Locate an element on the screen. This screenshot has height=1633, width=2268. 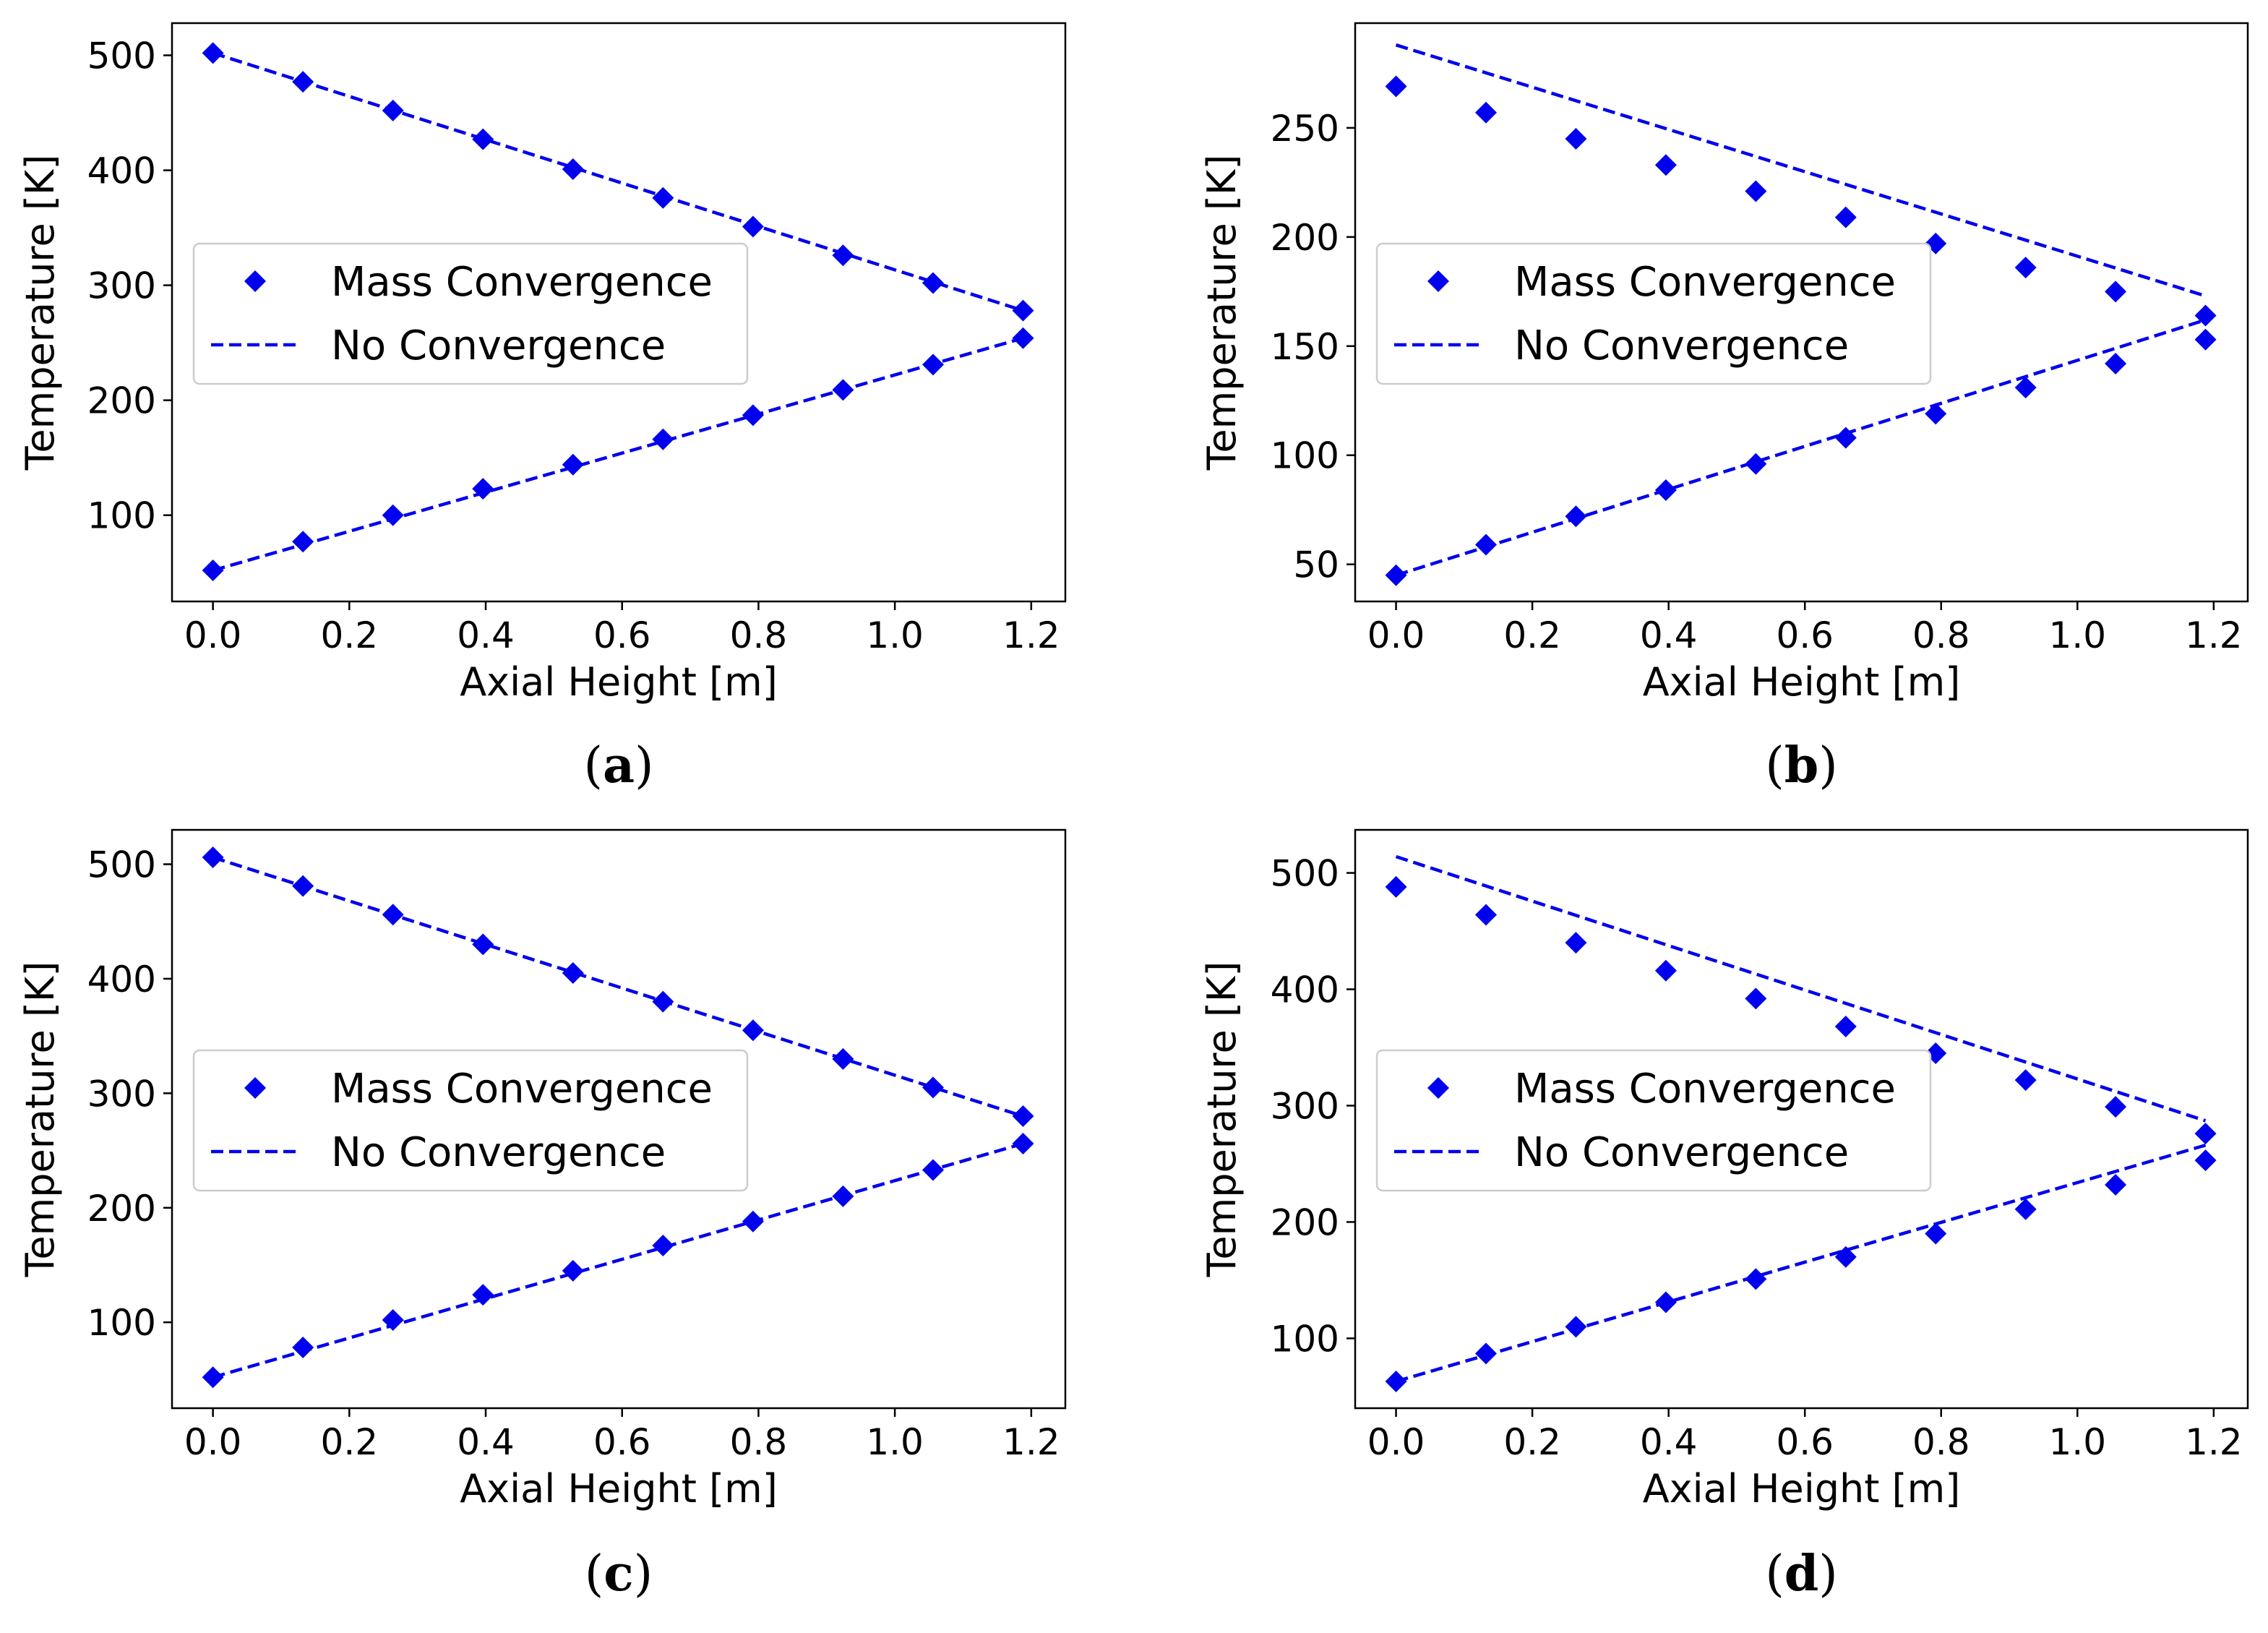
legend: Mass Convergence No Convergence is located at coordinates (1653, 1120).